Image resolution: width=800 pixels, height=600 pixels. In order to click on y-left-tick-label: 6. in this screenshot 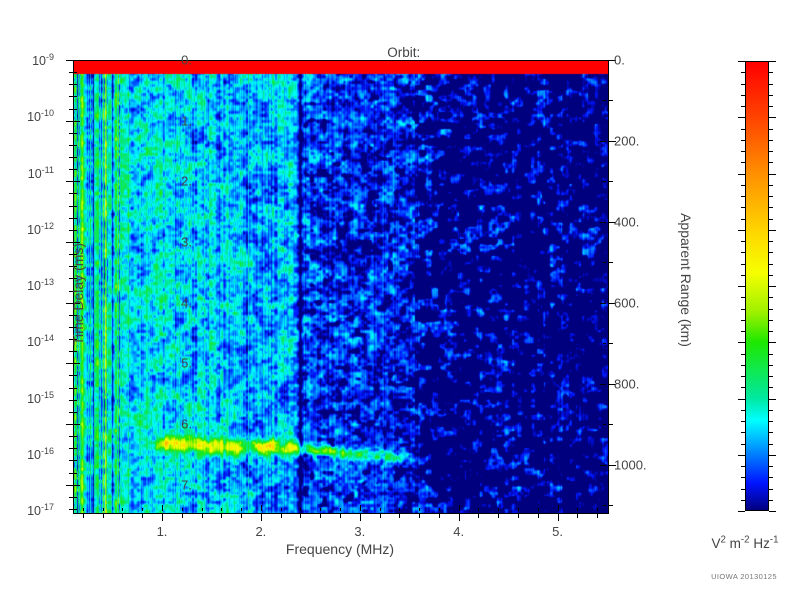, I will do `click(186, 424)`.